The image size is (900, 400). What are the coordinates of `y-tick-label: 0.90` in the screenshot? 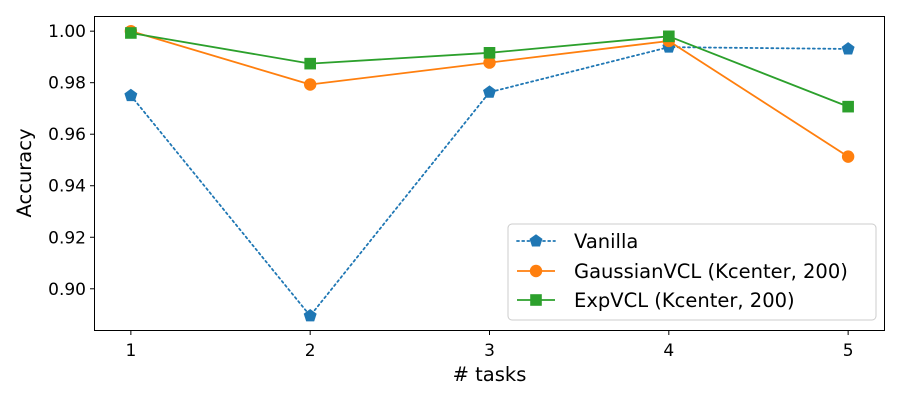 It's located at (67, 290).